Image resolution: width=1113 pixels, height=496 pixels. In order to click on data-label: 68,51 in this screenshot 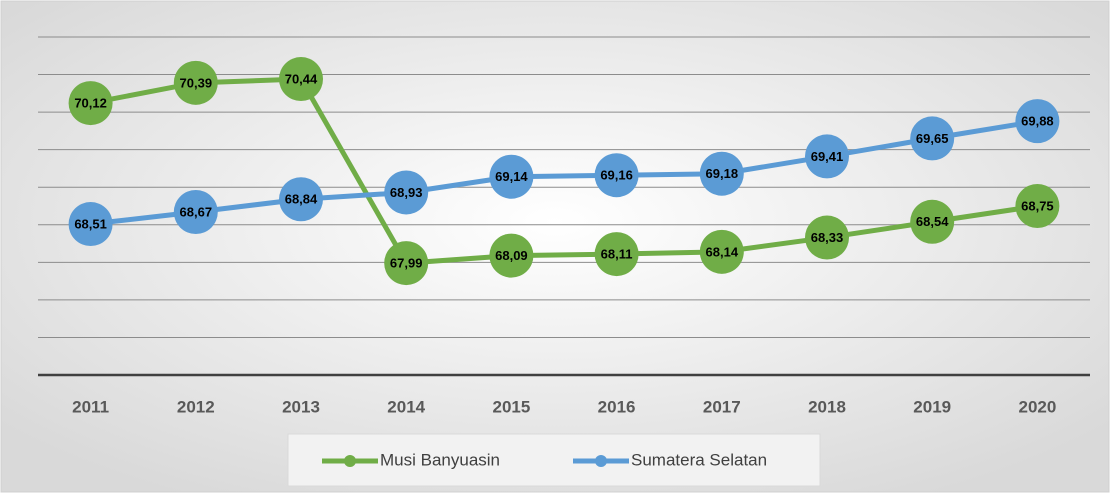, I will do `click(90, 223)`.